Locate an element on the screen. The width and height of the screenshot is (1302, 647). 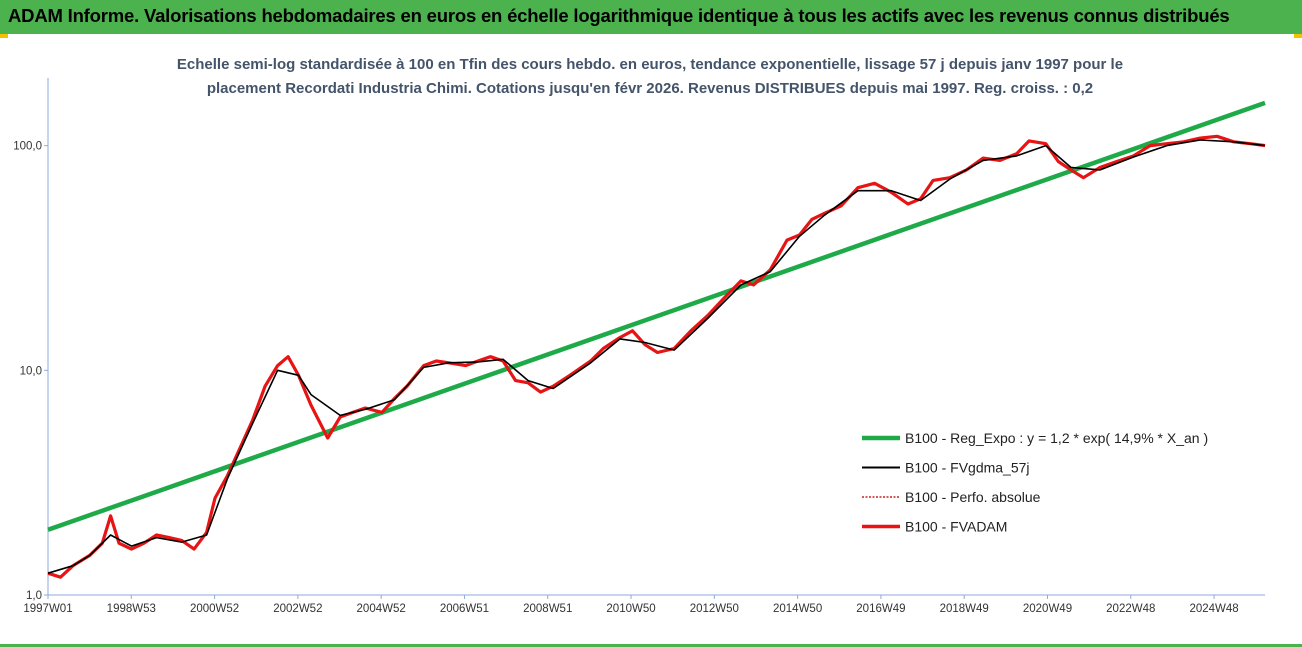
x-tick-label: 2004W52 is located at coordinates (381, 609).